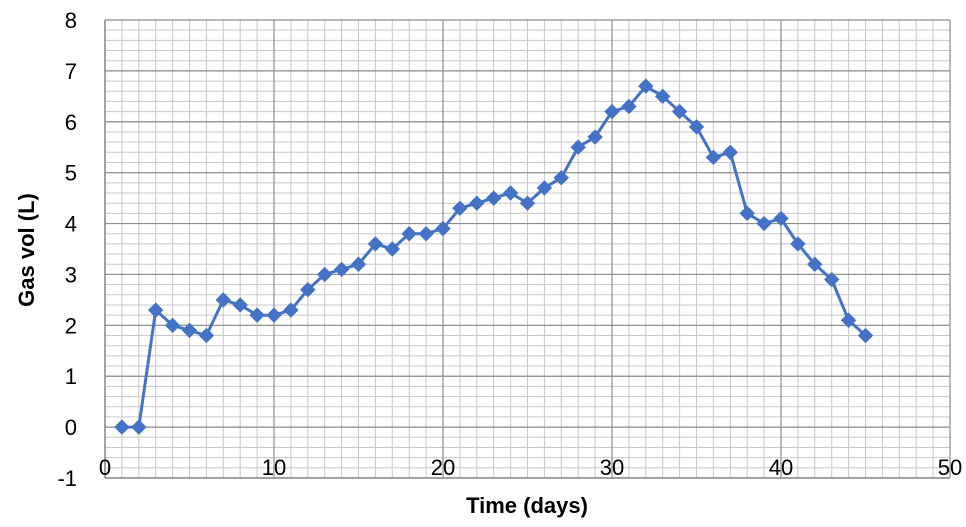  Describe the element at coordinates (105, 467) in the screenshot. I see `x-tick-label: 0` at that location.